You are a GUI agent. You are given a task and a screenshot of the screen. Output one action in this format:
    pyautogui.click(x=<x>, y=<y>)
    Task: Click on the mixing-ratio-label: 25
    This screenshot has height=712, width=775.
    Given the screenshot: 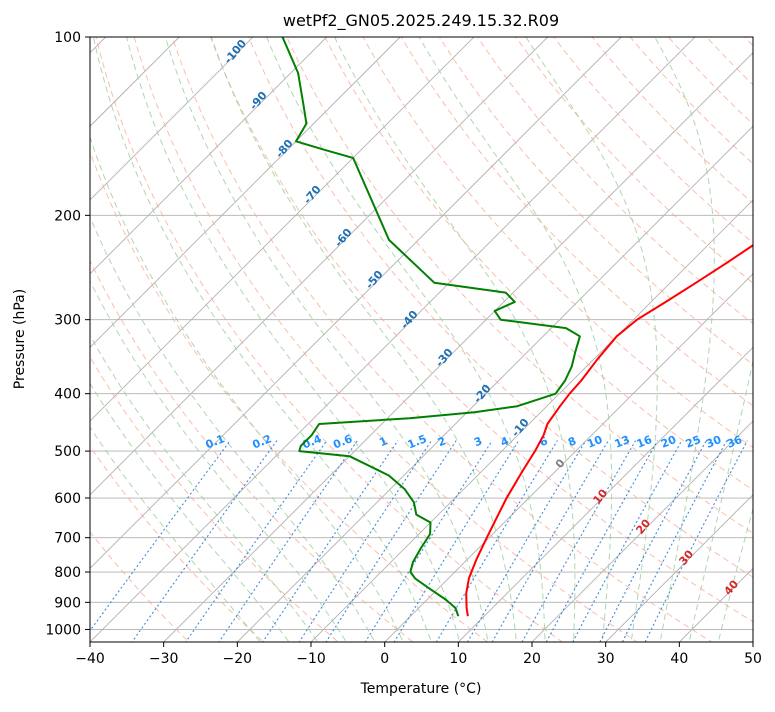 What is the action you would take?
    pyautogui.click(x=693, y=442)
    